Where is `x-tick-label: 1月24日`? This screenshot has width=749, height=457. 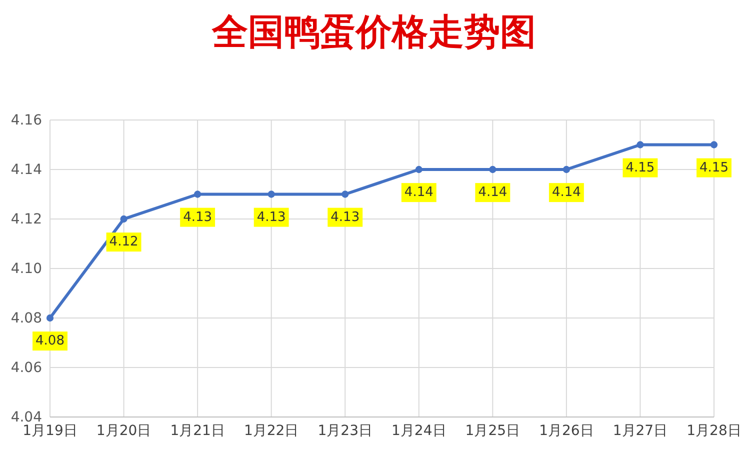
x-tick-label: 1月24日 is located at coordinates (419, 430).